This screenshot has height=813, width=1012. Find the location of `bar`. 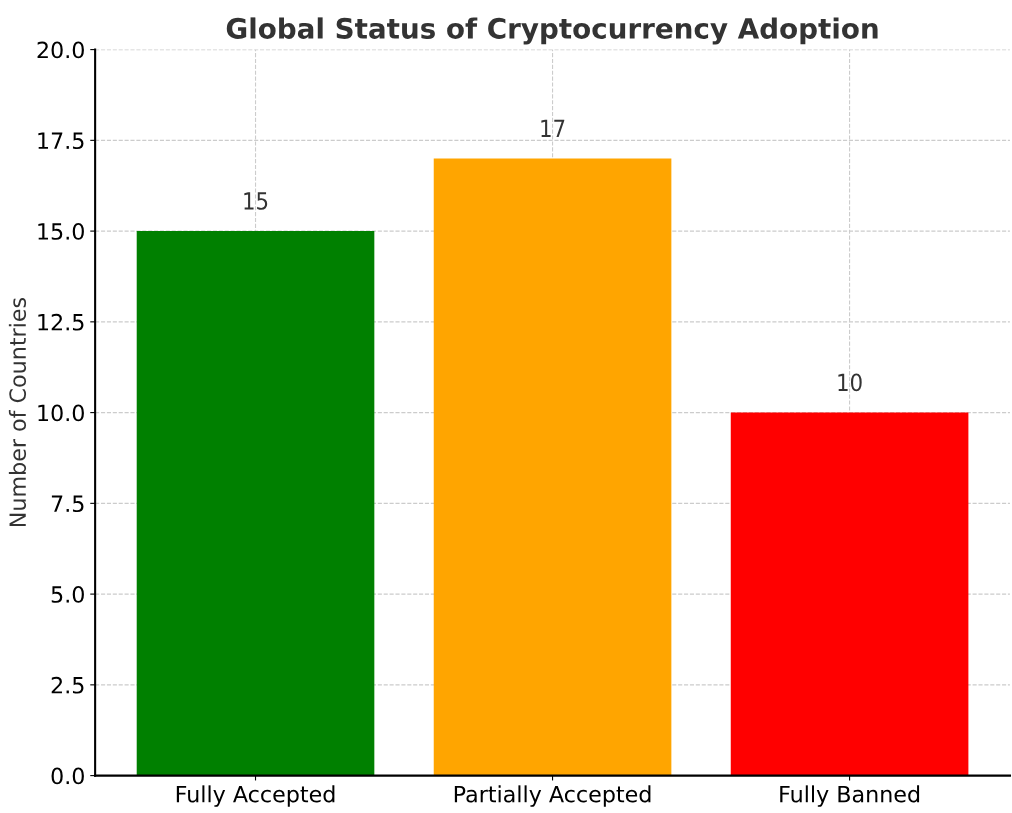

bar is located at coordinates (849, 594).